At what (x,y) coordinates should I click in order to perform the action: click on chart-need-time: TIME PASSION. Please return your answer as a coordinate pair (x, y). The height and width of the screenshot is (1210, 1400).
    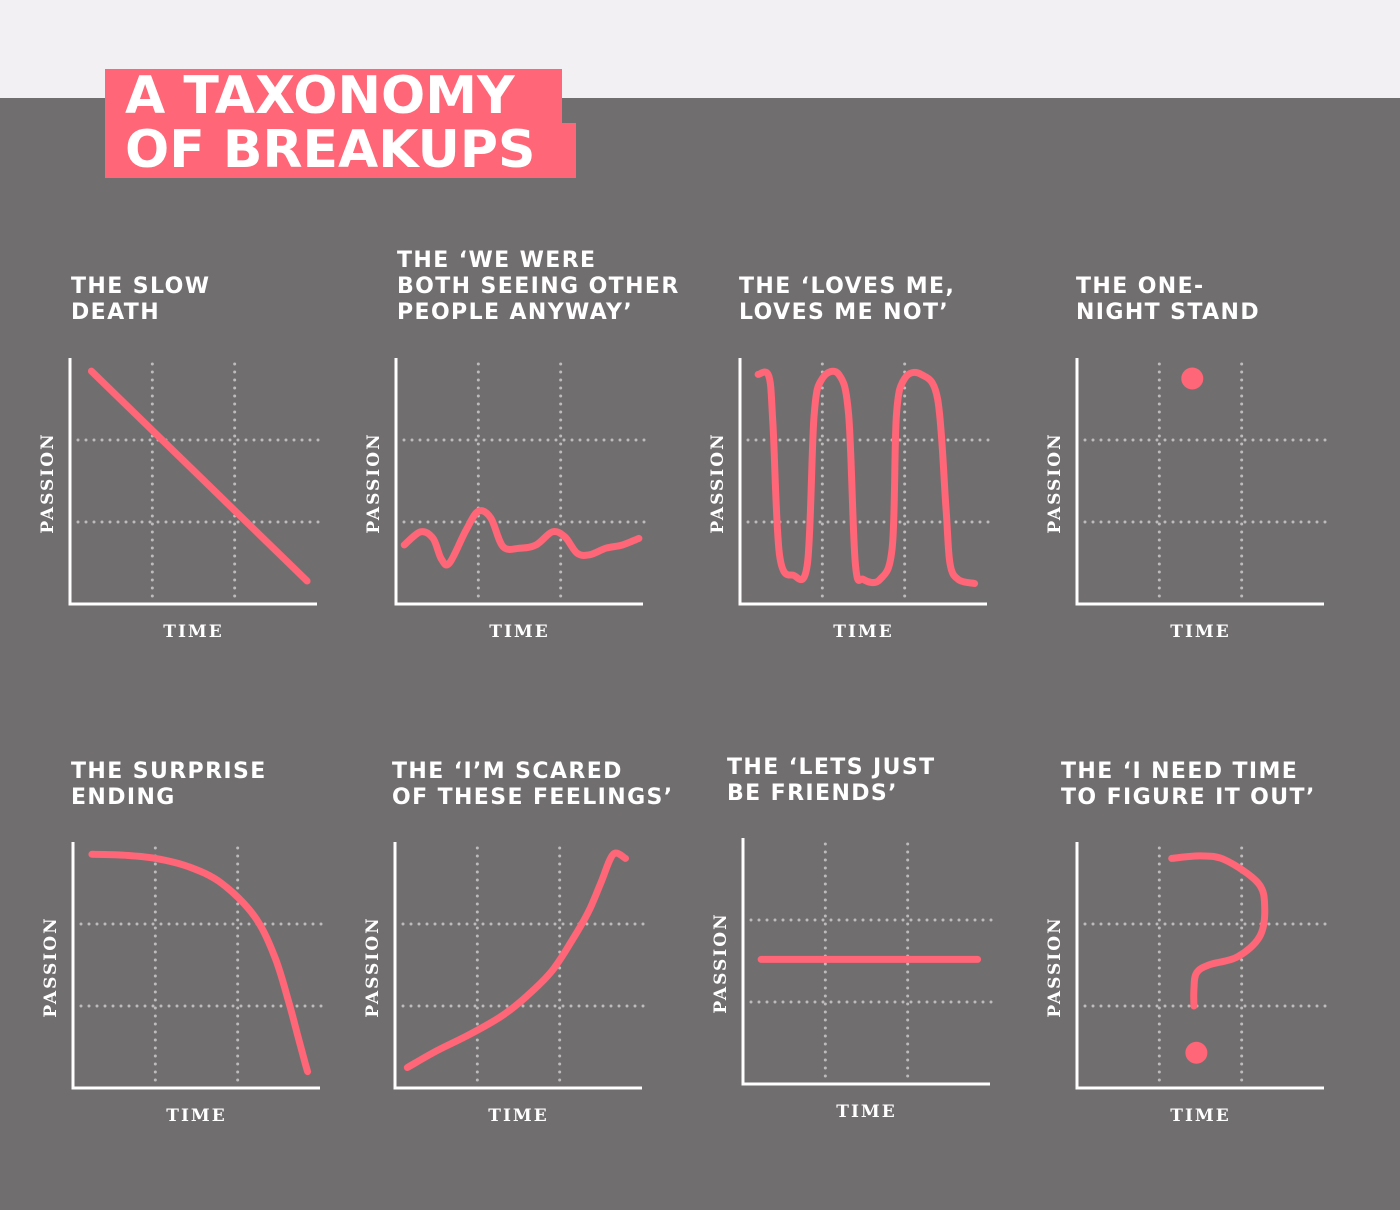
    Looking at the image, I should click on (1189, 983).